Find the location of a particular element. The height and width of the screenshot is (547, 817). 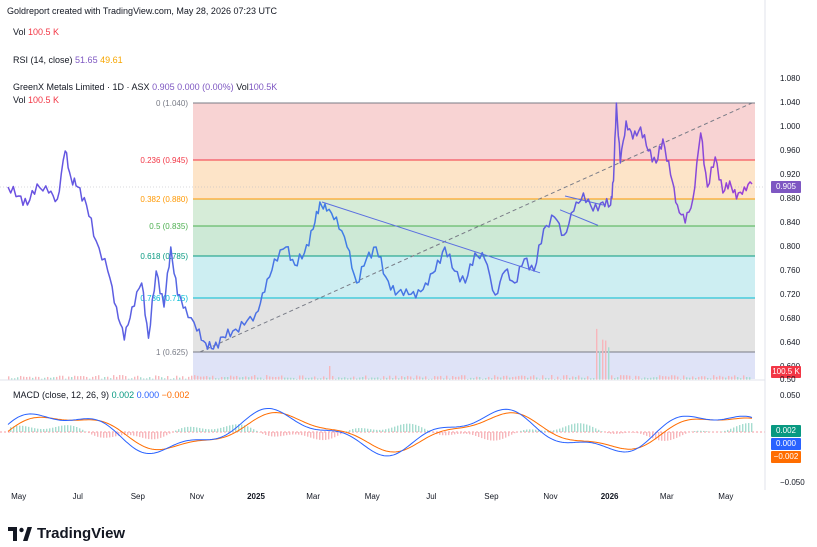

symbol-volume-value: 100.5K is located at coordinates (263, 87).